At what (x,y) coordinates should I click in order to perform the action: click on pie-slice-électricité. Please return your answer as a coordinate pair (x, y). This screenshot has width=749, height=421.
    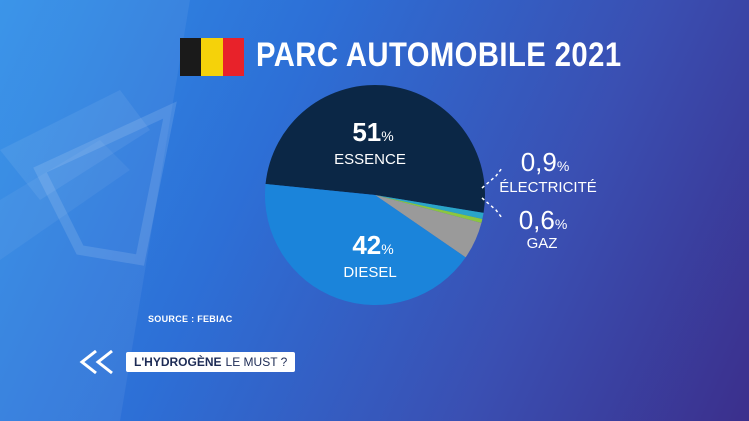
    Looking at the image, I should click on (429, 207).